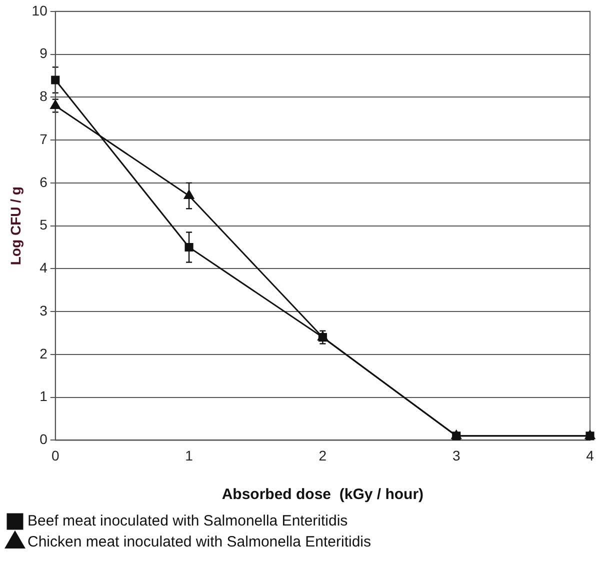 This screenshot has width=598, height=564. Describe the element at coordinates (189, 455) in the screenshot. I see `x-tick-label: 1` at that location.